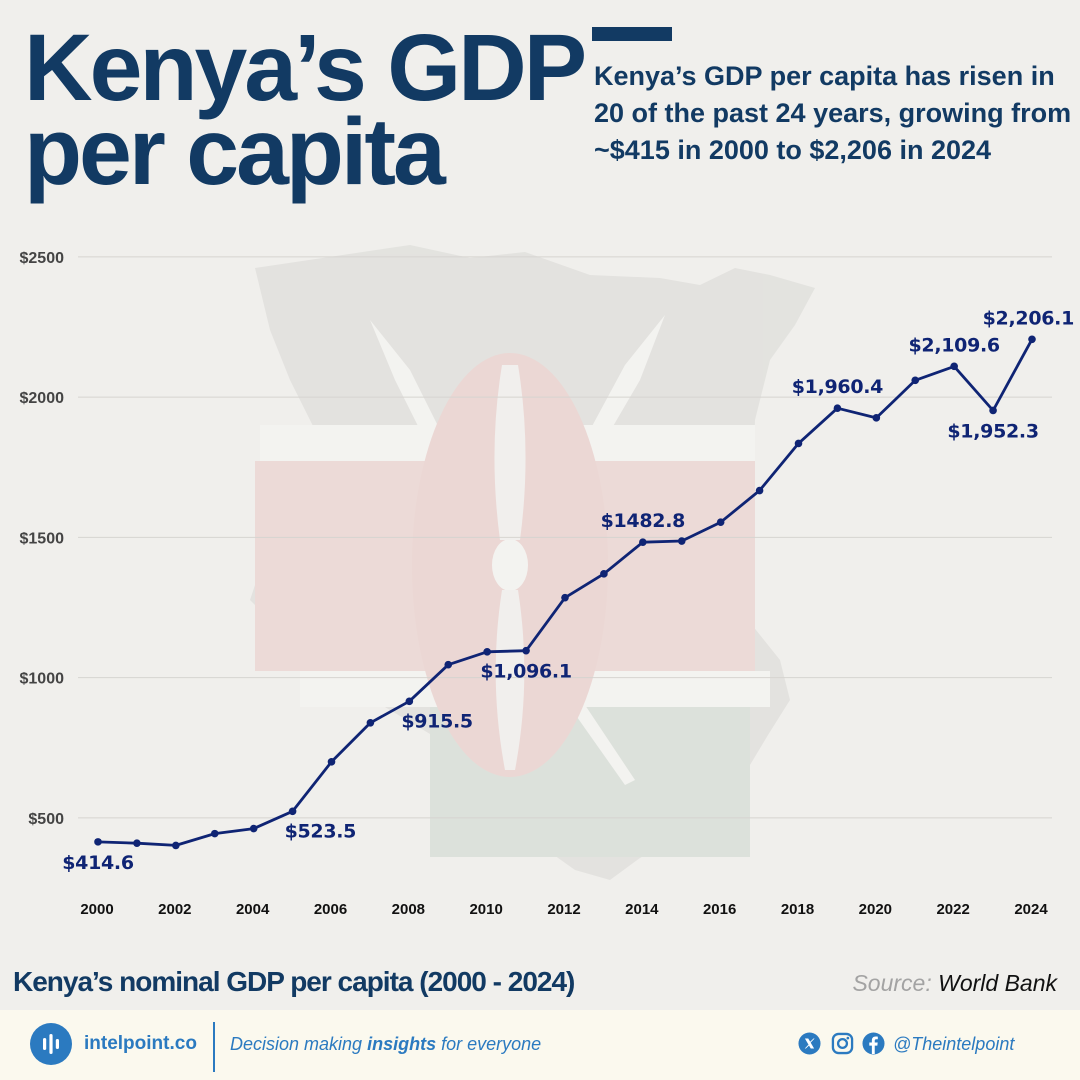  I want to click on accent-bar, so click(632, 34).